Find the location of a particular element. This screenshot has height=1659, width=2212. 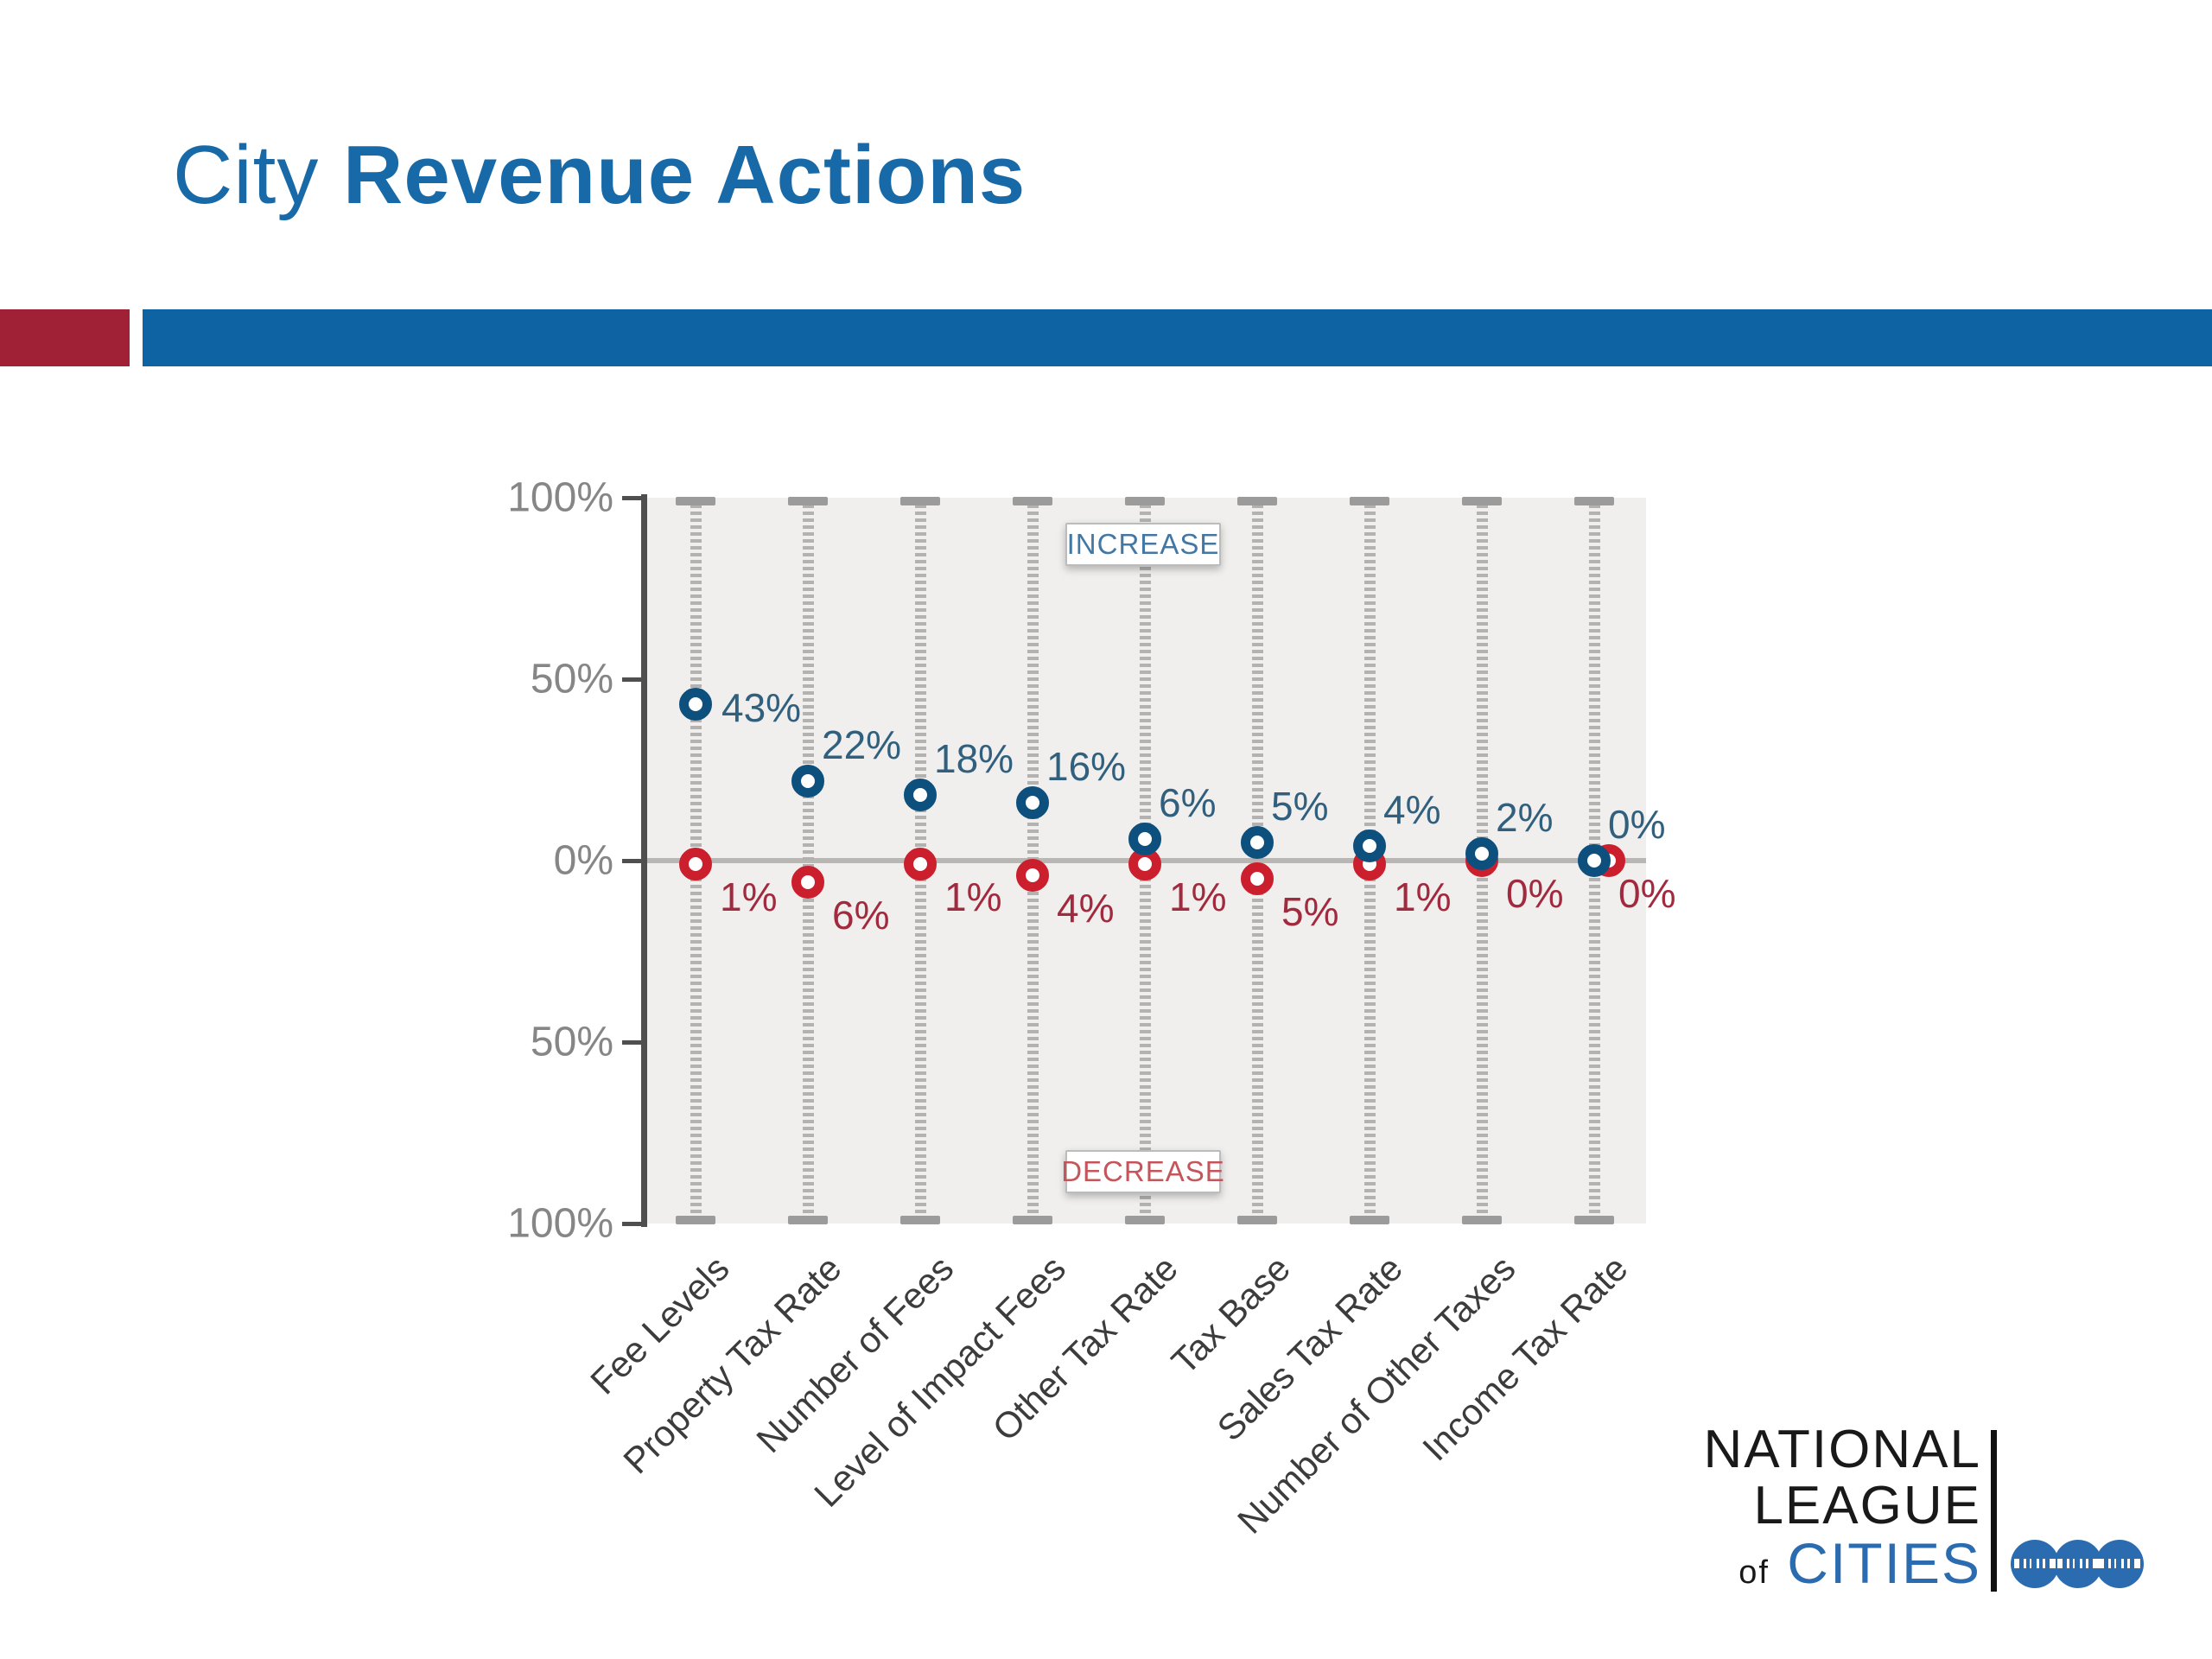

increase-annotation-label: INCREASE is located at coordinates (1143, 544).